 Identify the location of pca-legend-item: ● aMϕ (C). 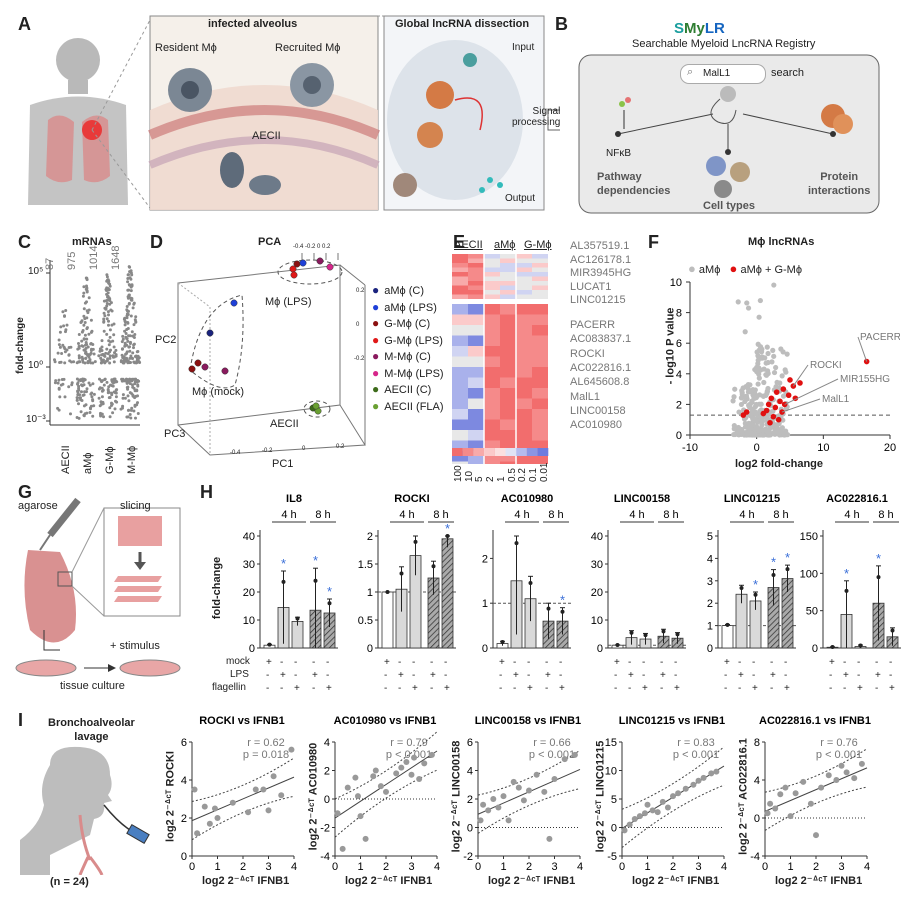
(408, 291).